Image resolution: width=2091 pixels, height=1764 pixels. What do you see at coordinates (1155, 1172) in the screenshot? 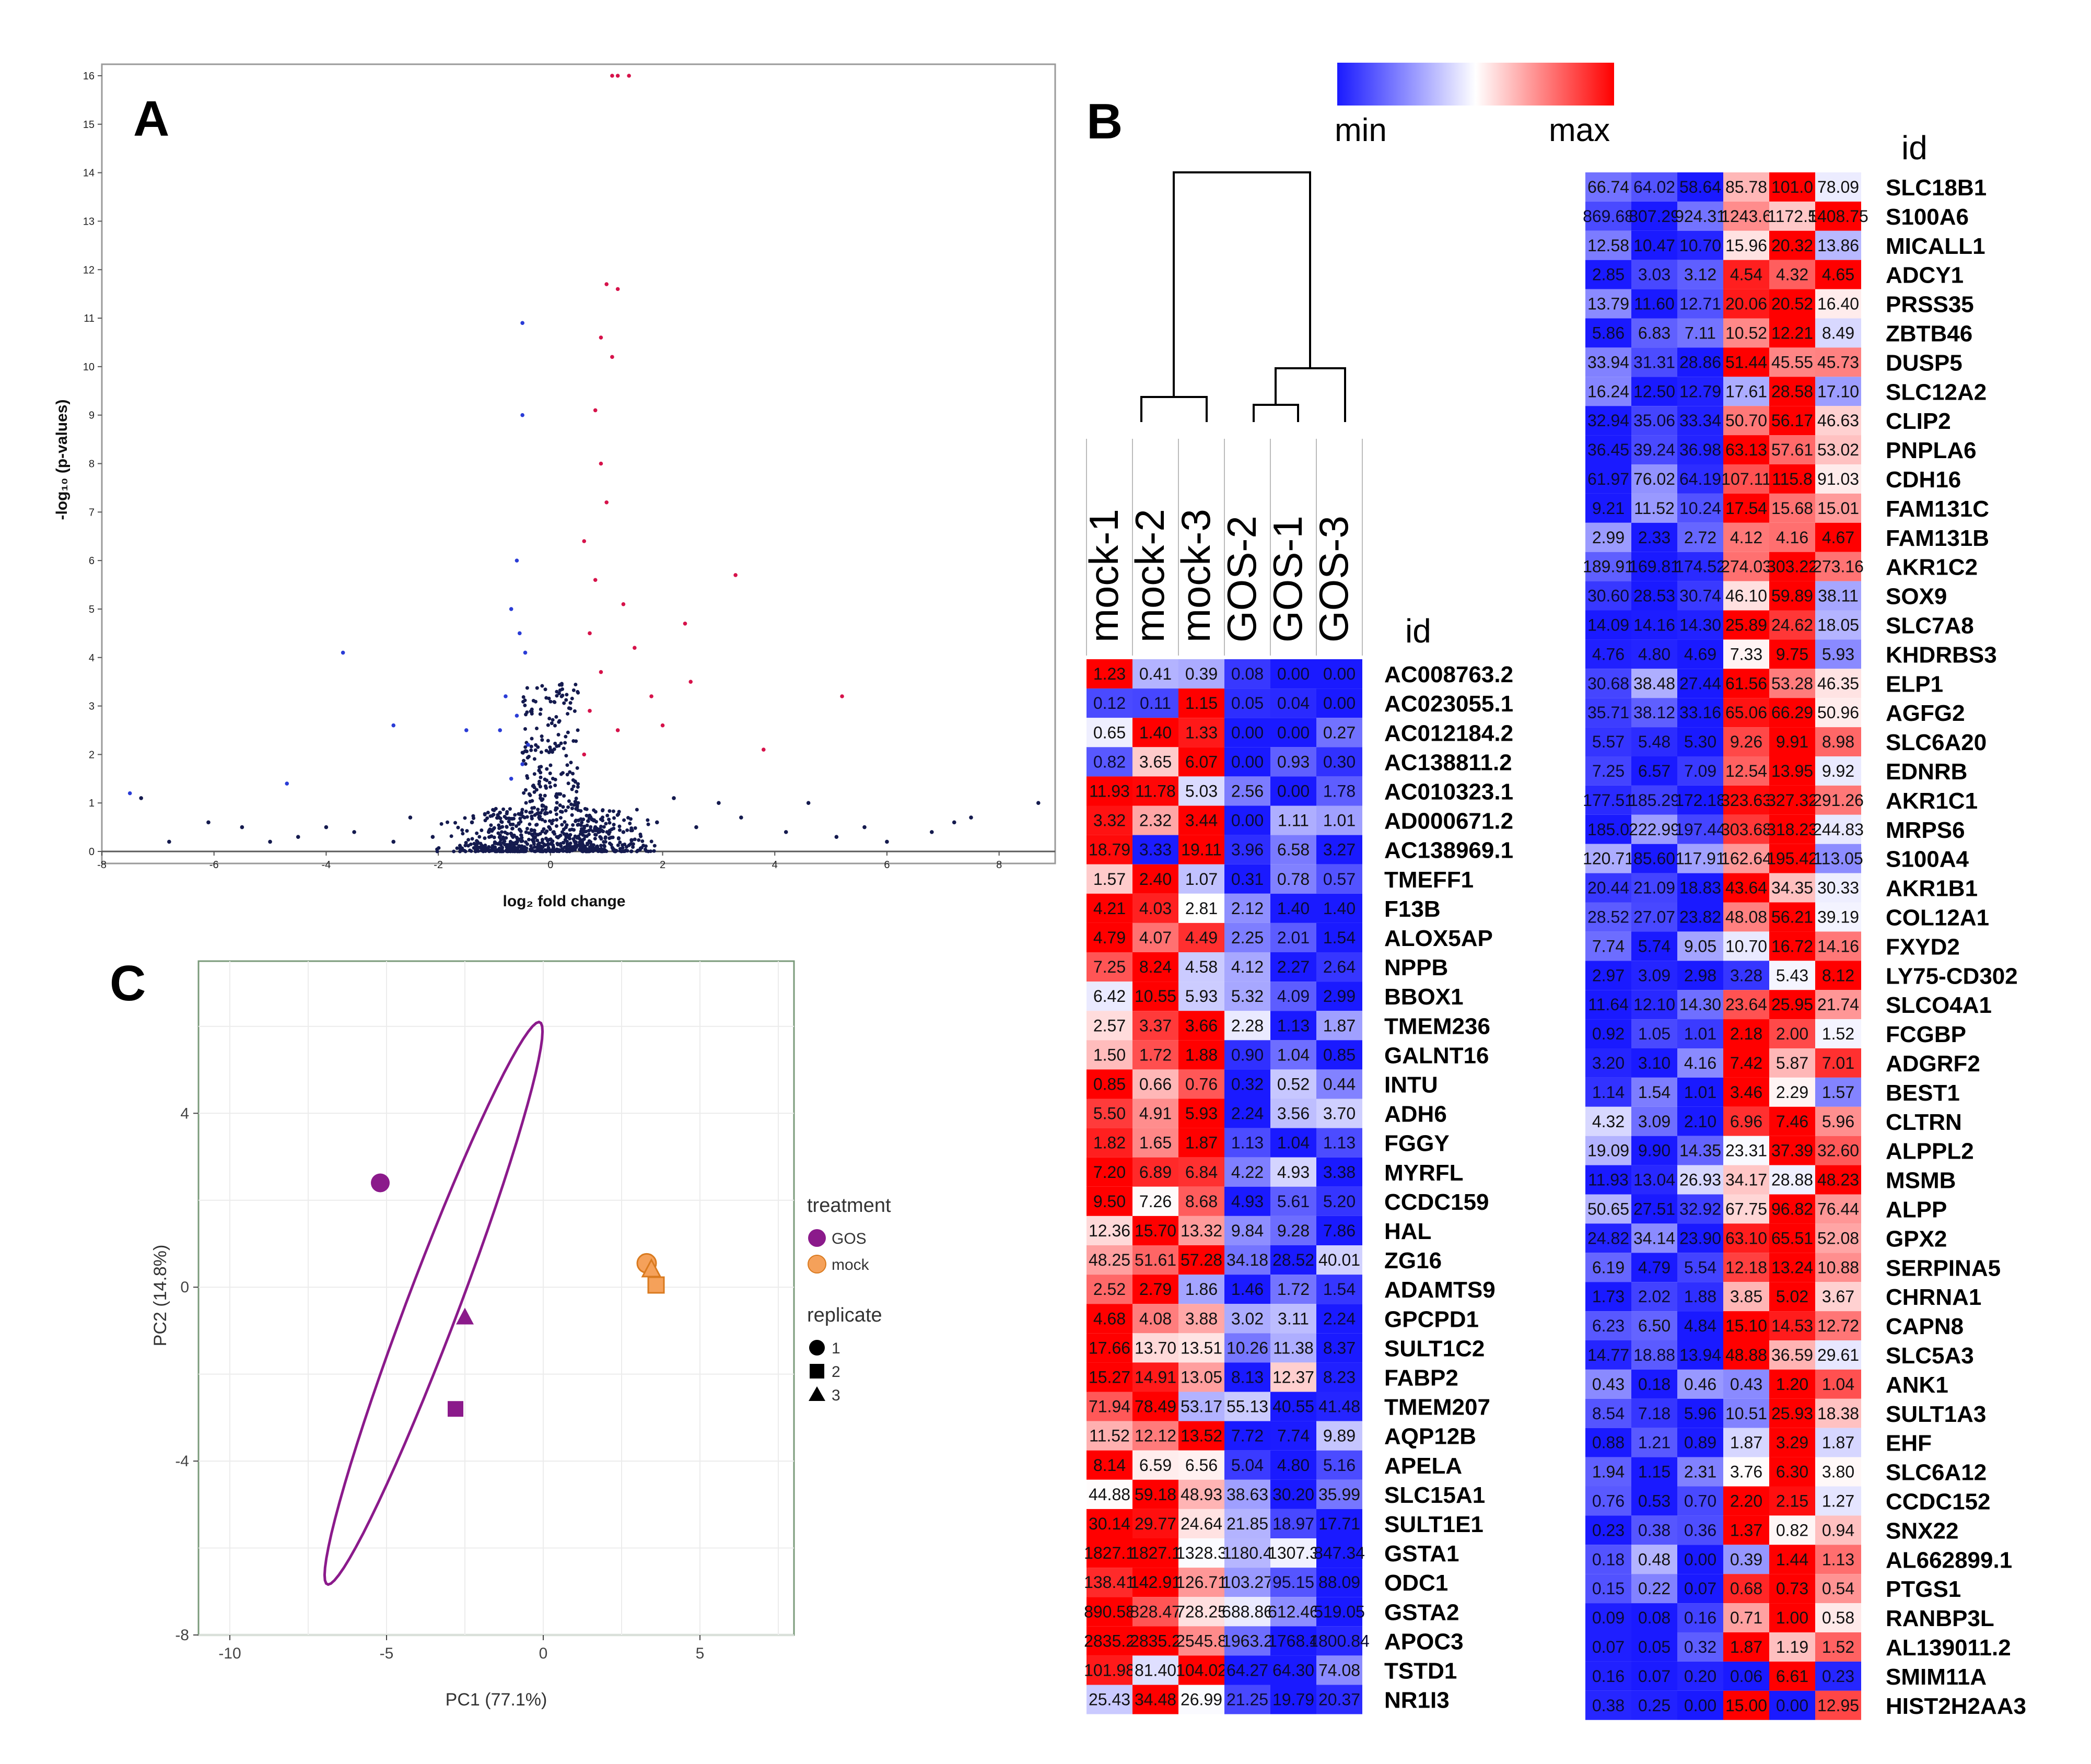
I see `heatmap-cell-value: 6.89` at bounding box center [1155, 1172].